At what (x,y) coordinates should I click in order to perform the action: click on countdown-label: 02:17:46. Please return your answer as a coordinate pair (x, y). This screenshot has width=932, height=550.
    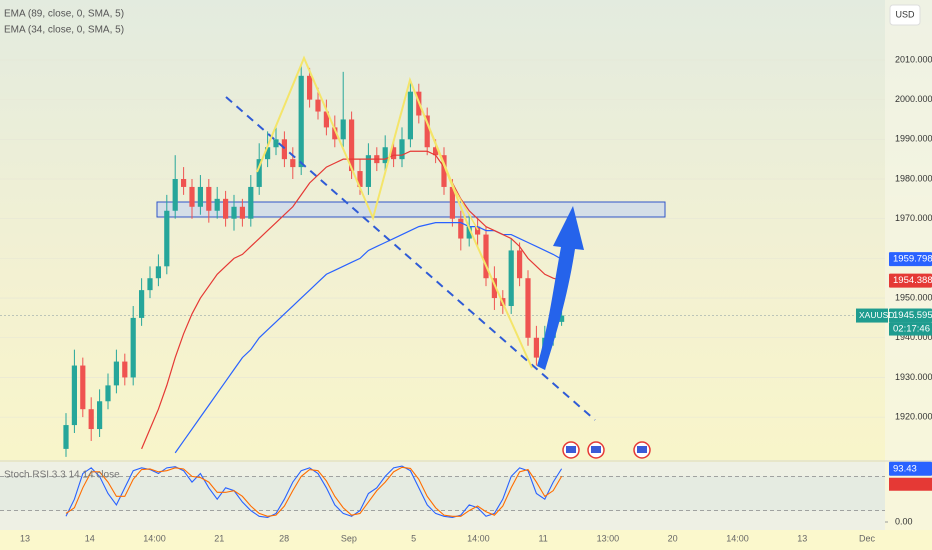
    Looking at the image, I should click on (911, 329).